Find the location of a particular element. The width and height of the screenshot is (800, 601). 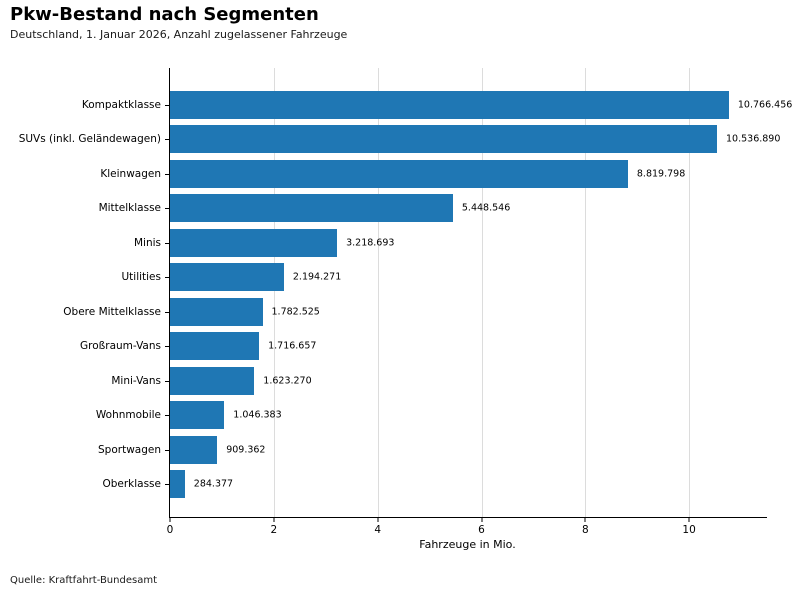

bar-value-label: 909.362 is located at coordinates (246, 449).